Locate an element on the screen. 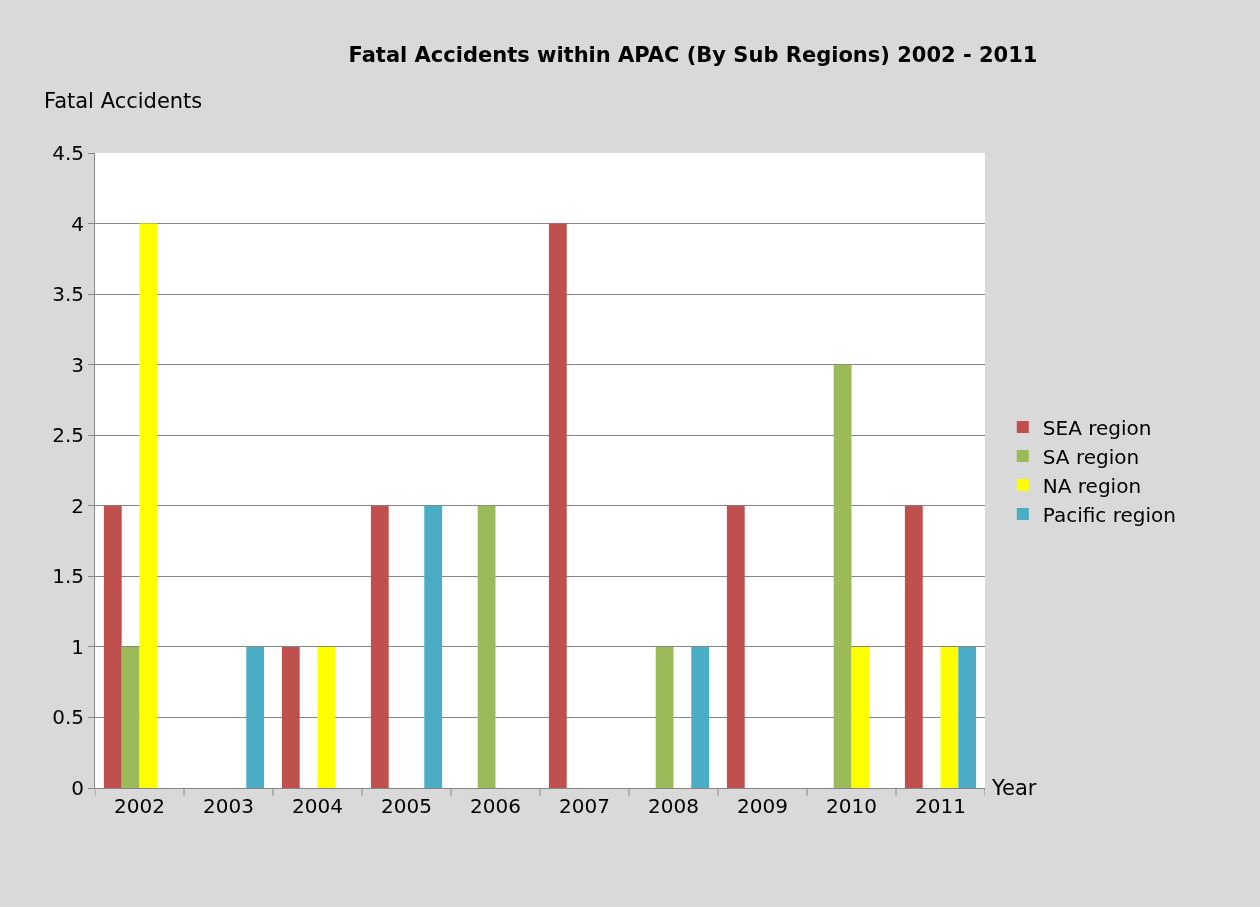  x-tick-label: 2007 is located at coordinates (584, 806).